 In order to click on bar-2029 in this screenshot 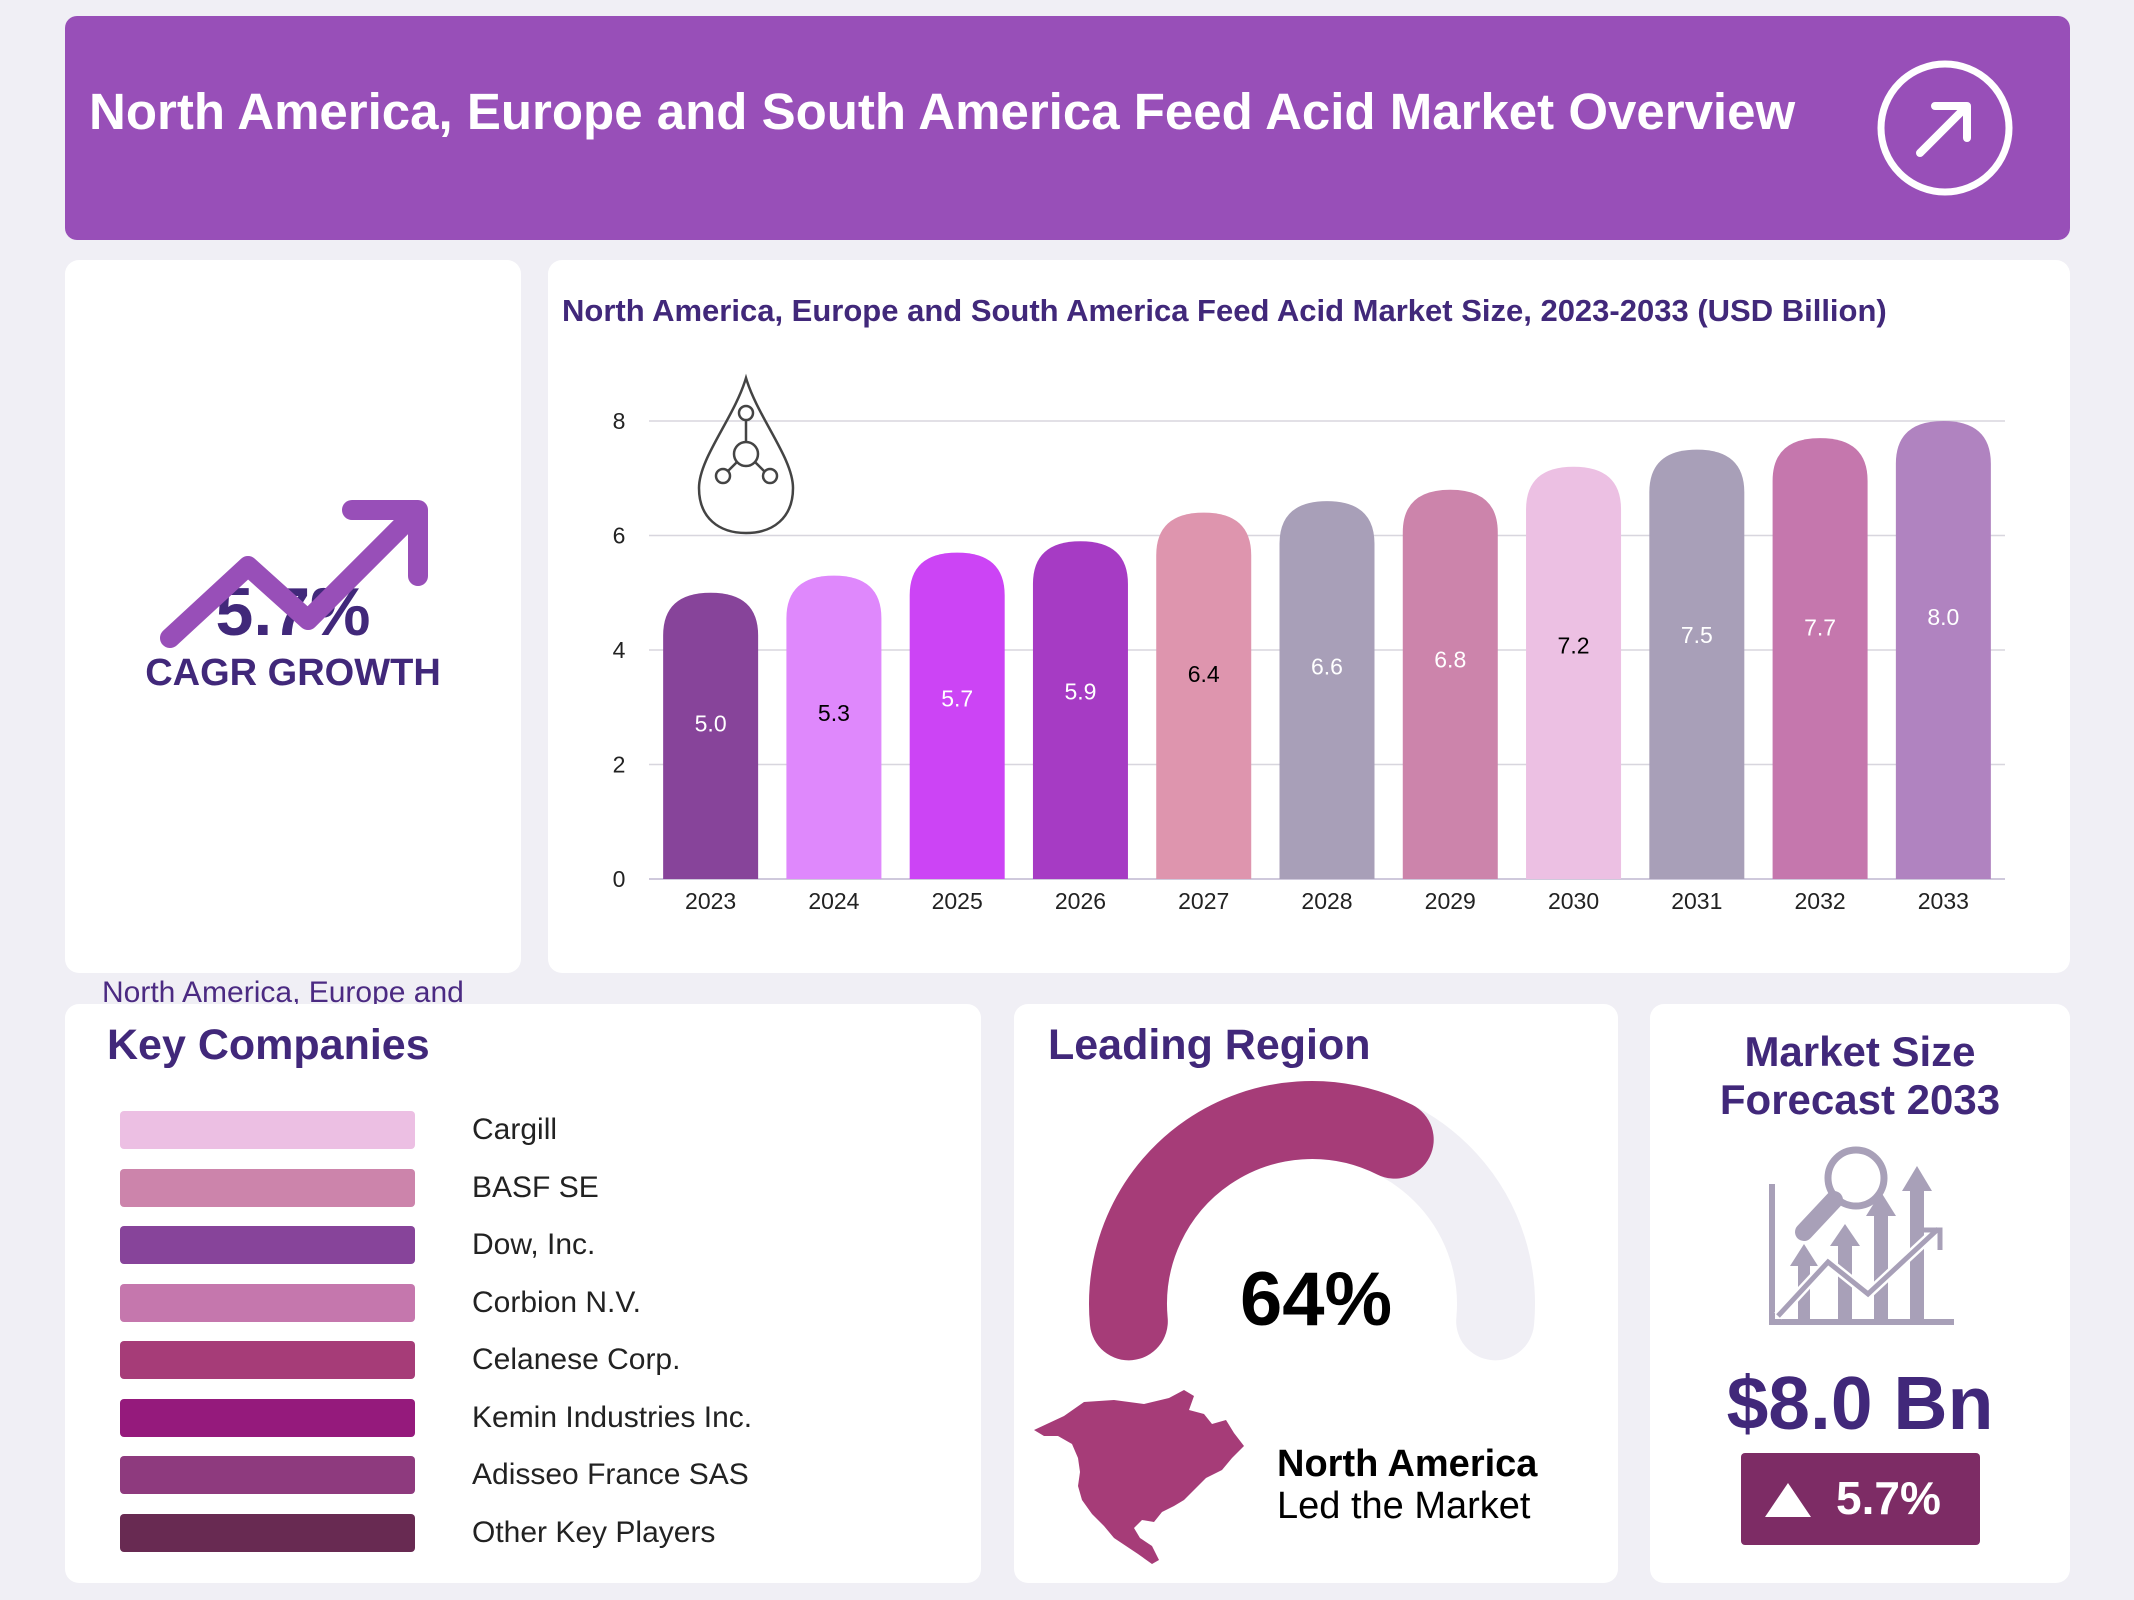, I will do `click(1450, 684)`.